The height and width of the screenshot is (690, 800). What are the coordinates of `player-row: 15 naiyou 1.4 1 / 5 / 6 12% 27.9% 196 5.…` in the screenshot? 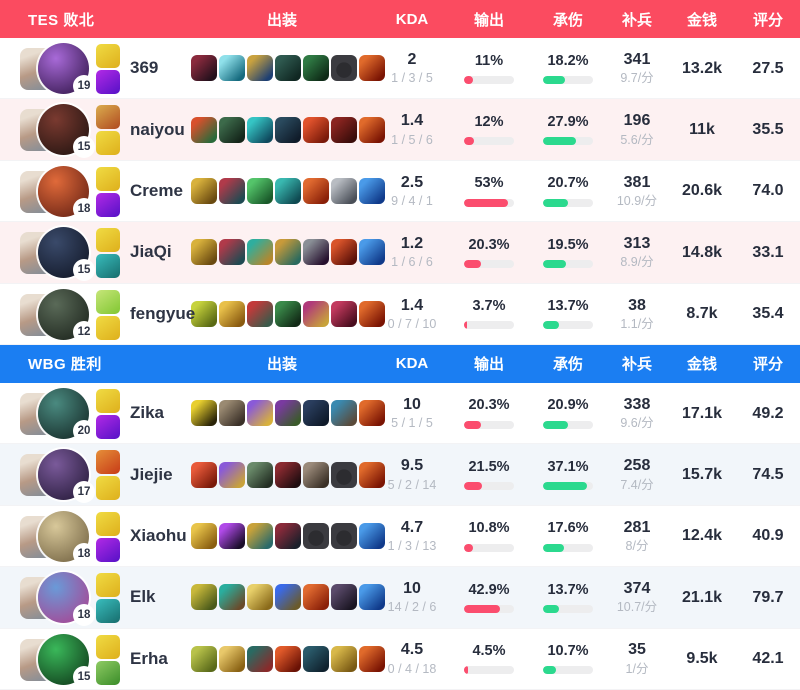 It's located at (400, 130).